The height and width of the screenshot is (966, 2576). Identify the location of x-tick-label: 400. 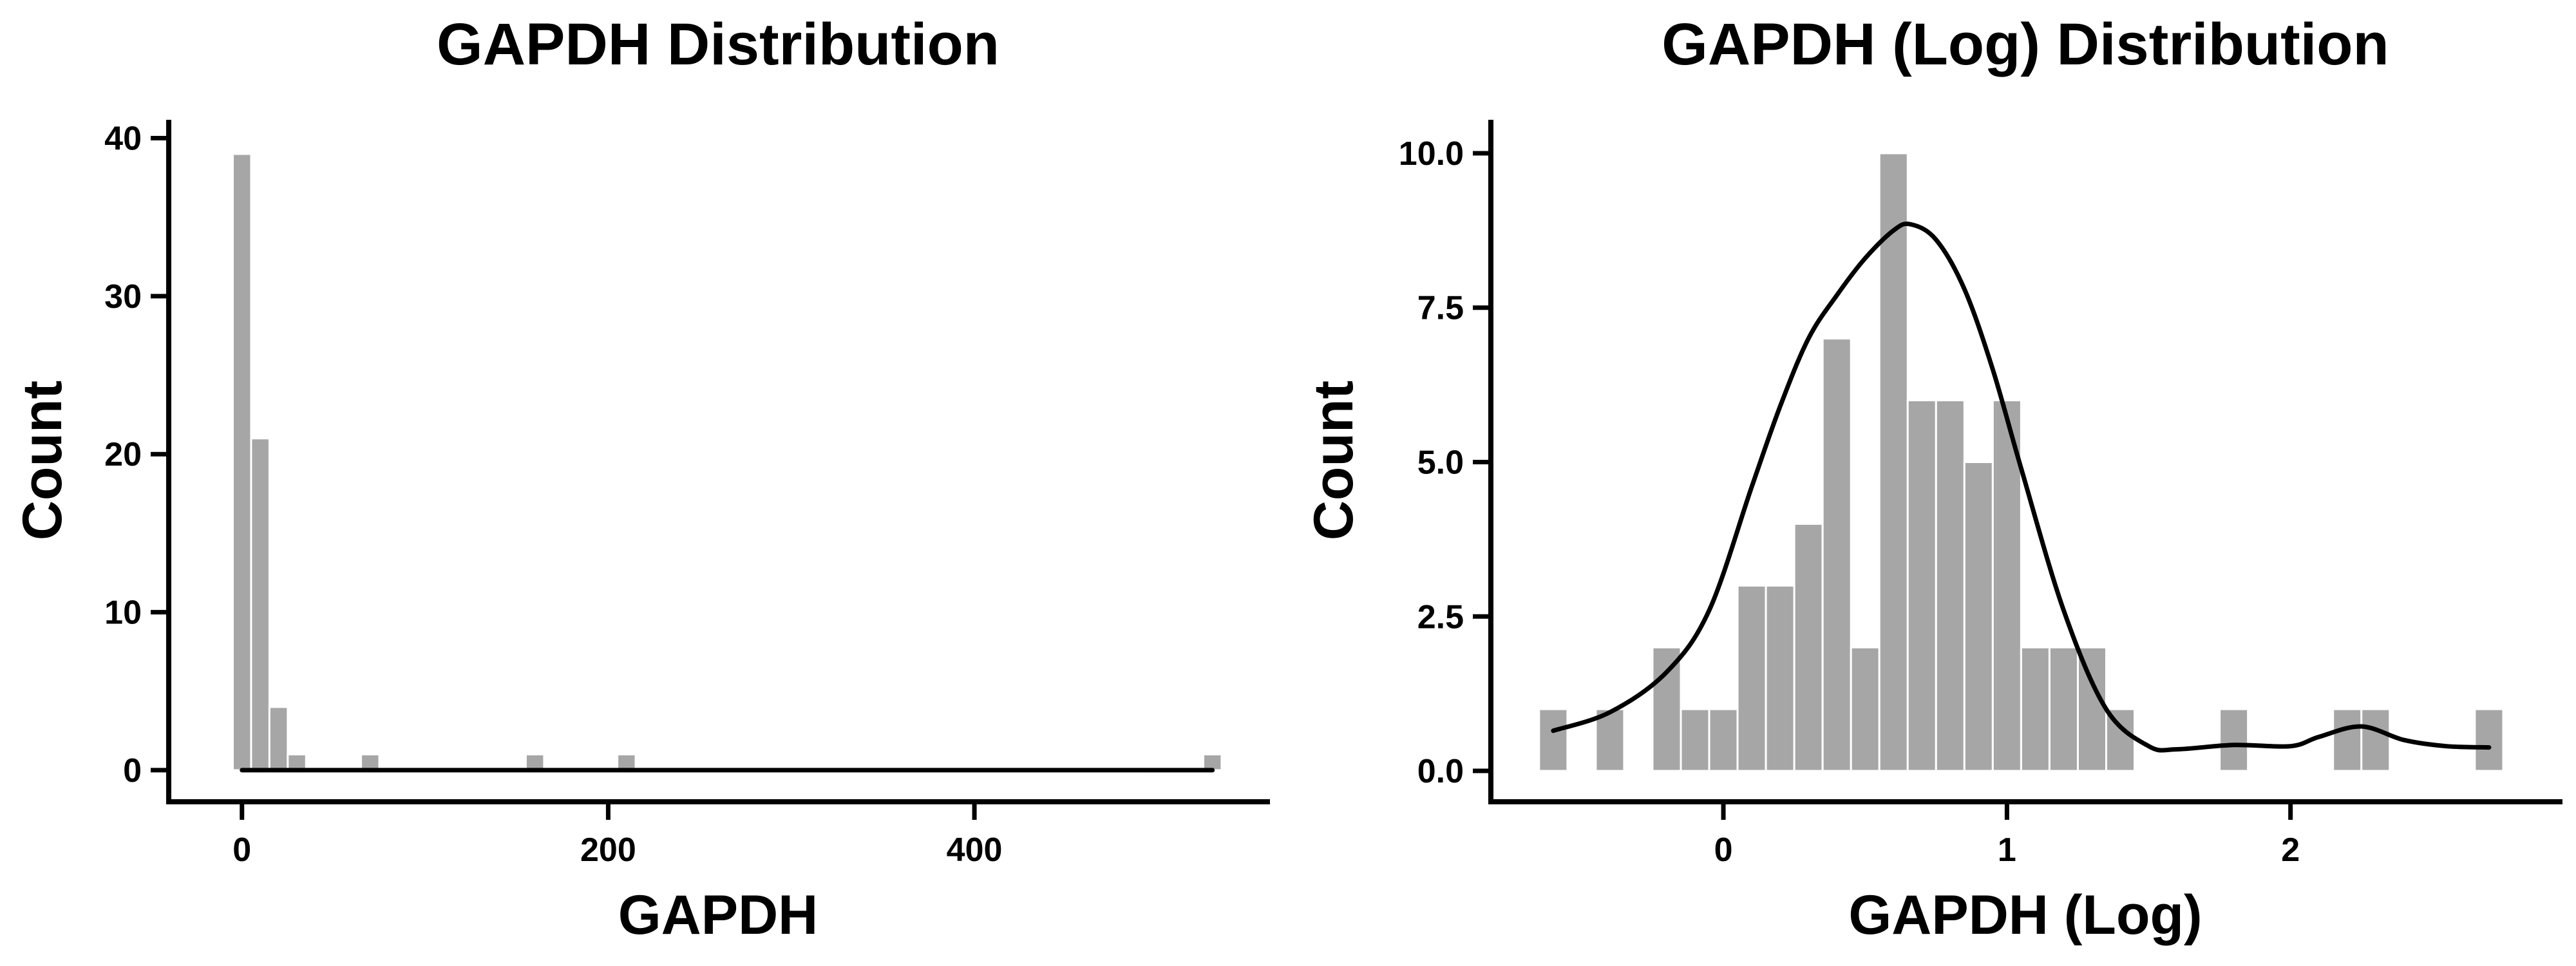
(975, 850).